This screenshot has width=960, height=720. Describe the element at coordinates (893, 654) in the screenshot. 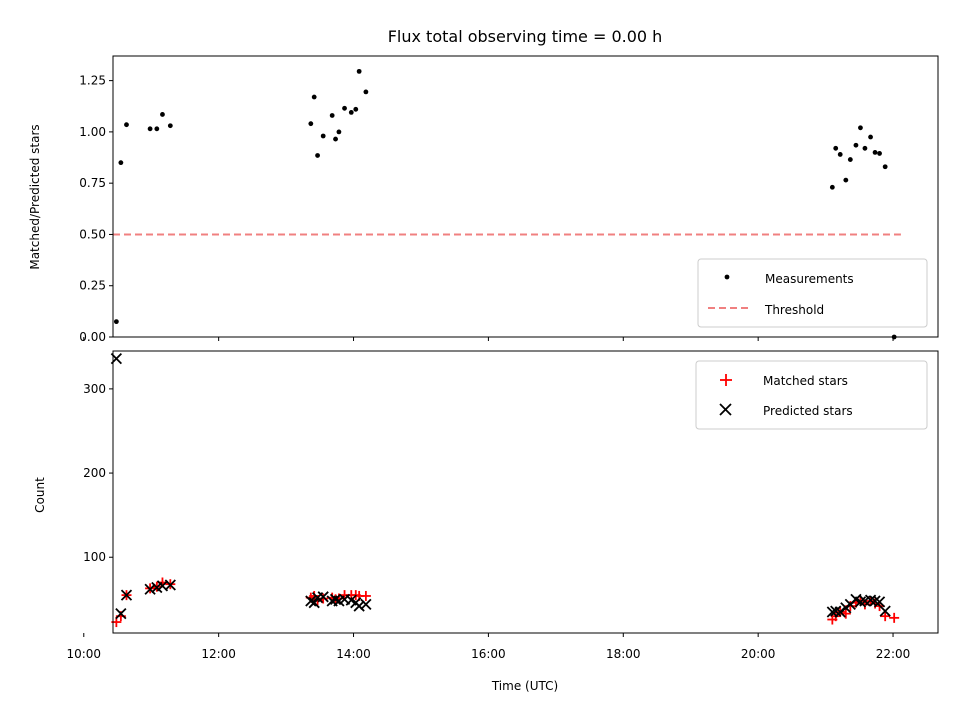

I see `x-tick-label: 22:00` at that location.